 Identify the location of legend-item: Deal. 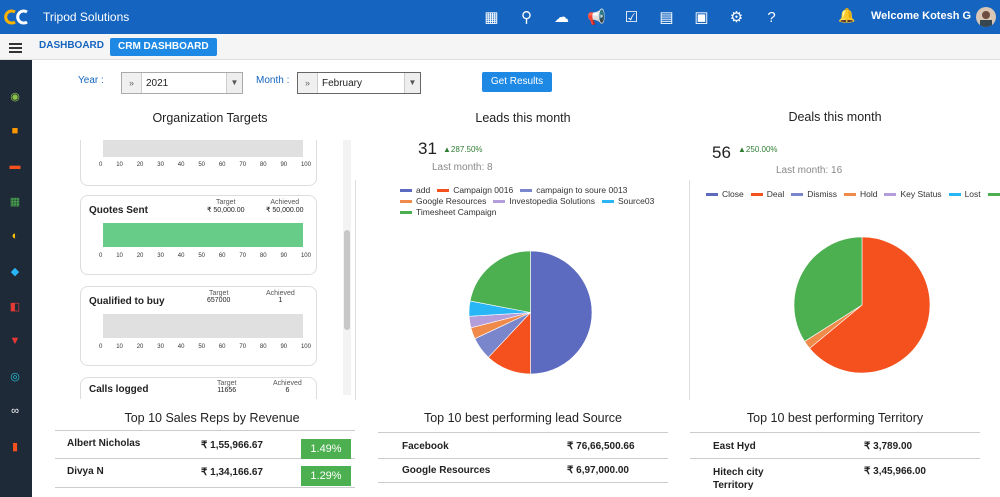
(767, 194).